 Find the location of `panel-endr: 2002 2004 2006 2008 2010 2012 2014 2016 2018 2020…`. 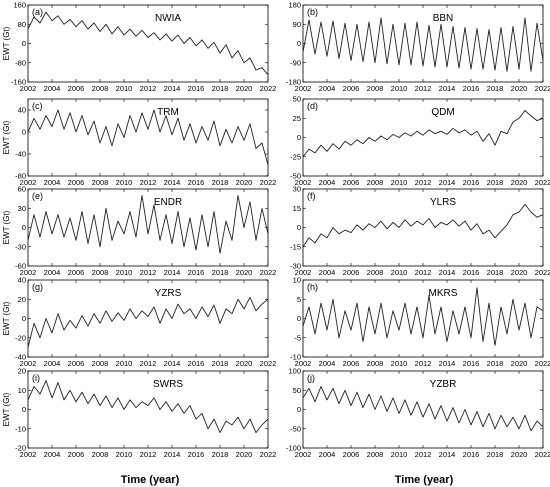

panel-endr: 2002 2004 2006 2008 2010 2012 2014 2016 2018 2020… is located at coordinates (139, 231).